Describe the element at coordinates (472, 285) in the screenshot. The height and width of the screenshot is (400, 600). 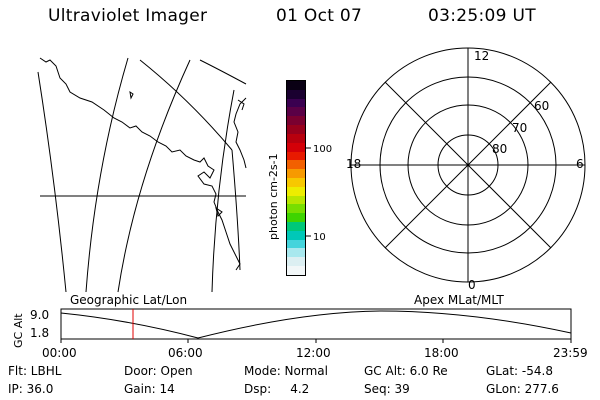
I see `mlt-label-0: 0` at that location.